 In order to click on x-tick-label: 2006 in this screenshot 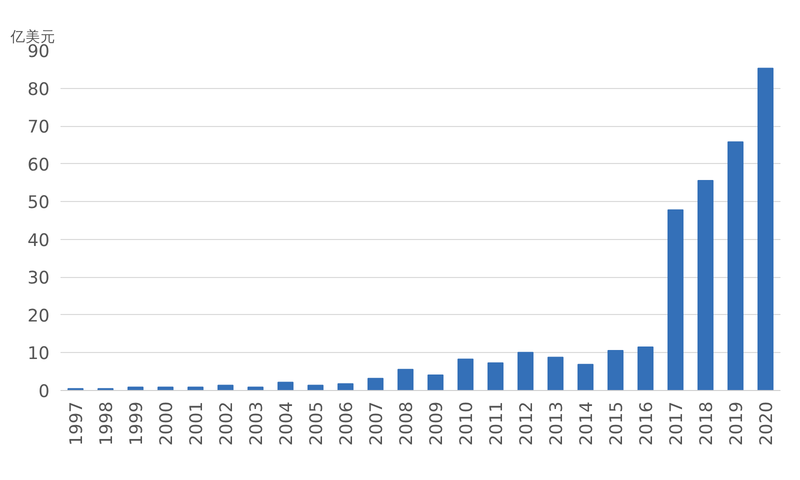, I will do `click(347, 423)`.